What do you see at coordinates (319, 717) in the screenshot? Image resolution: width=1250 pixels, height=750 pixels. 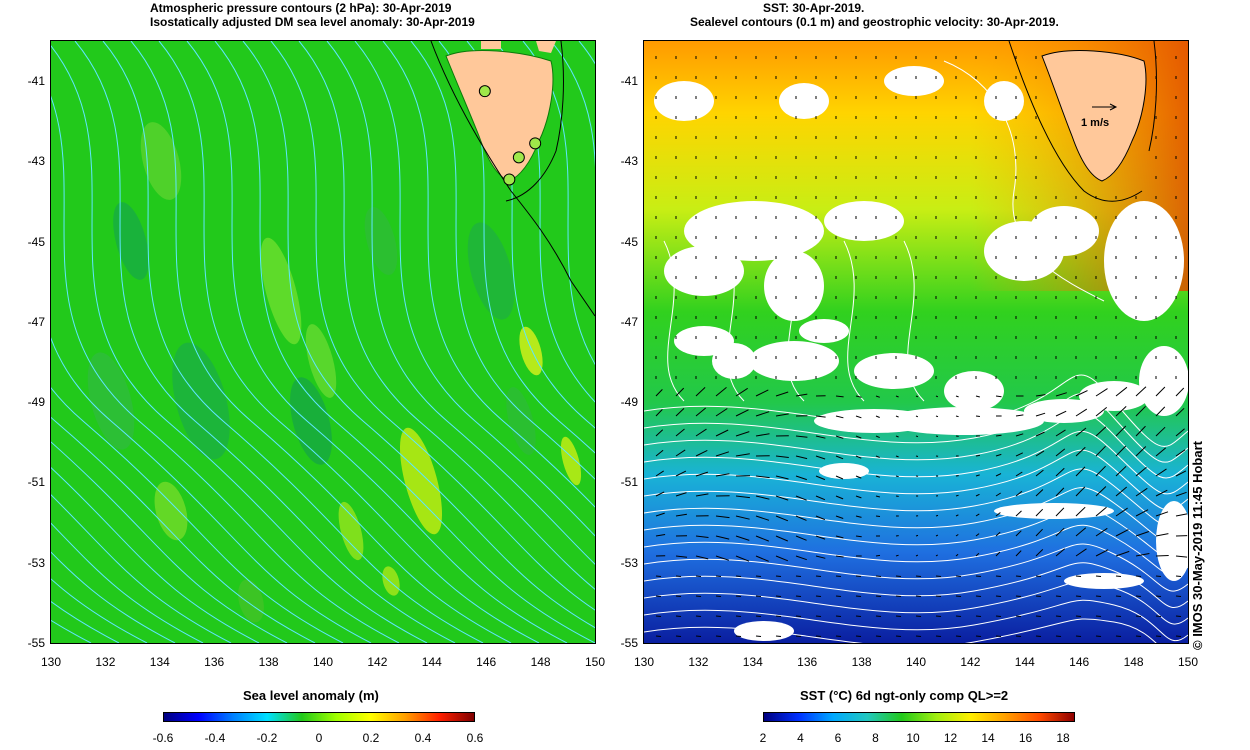 I see `left-colorbar` at bounding box center [319, 717].